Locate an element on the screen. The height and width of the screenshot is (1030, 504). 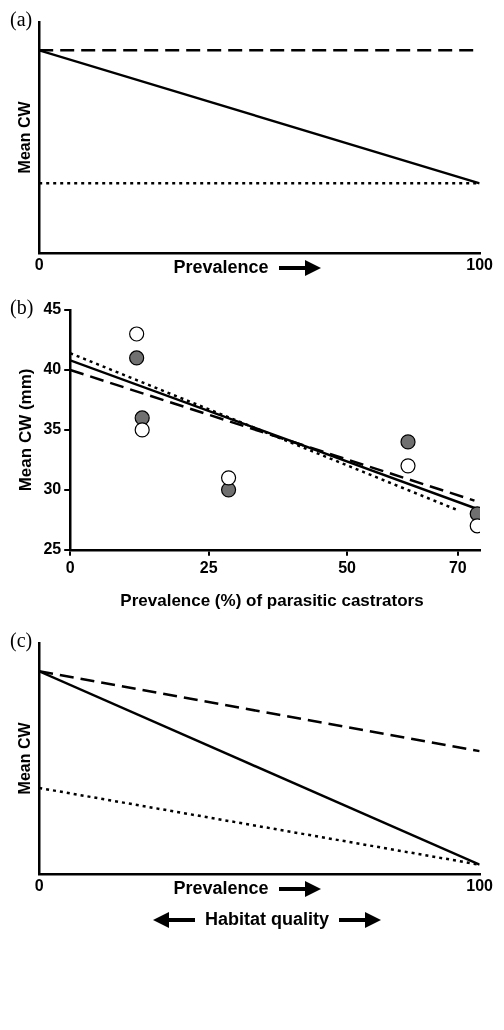
chart-title: (c) is located at coordinates (21, 640).